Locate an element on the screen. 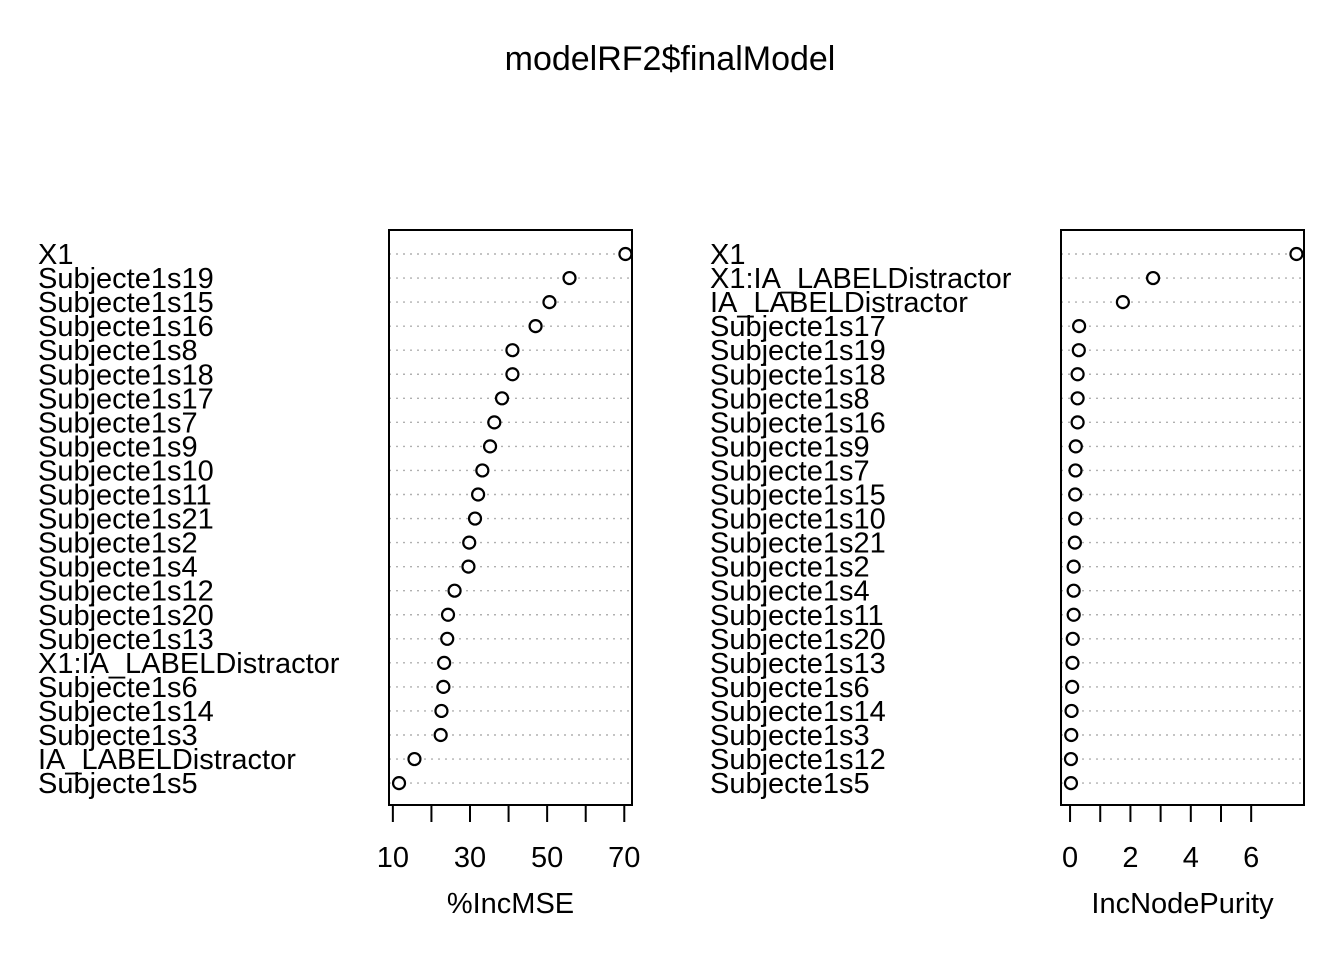  x-tick-label: 2 is located at coordinates (1130, 858).